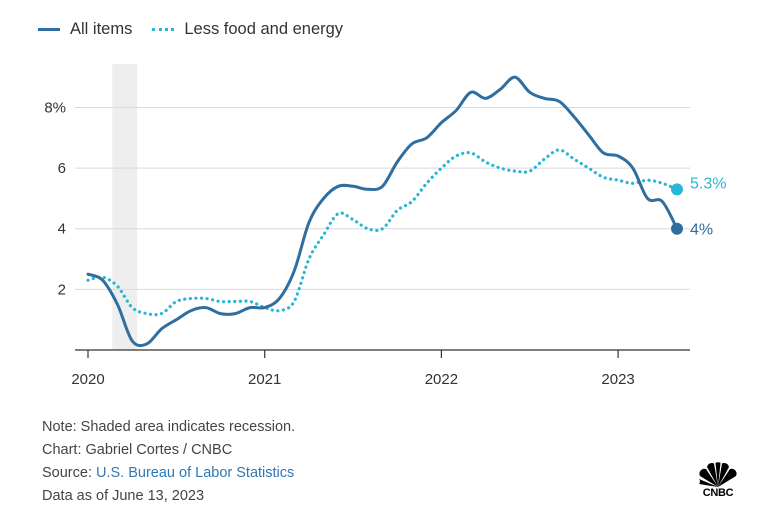 This screenshot has height=522, width=768. I want to click on legend-label-all-items: All items, so click(101, 29).